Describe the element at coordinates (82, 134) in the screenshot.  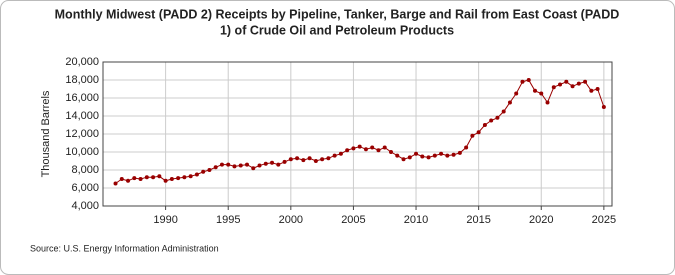
I see `y-tick-label: 12,000` at that location.